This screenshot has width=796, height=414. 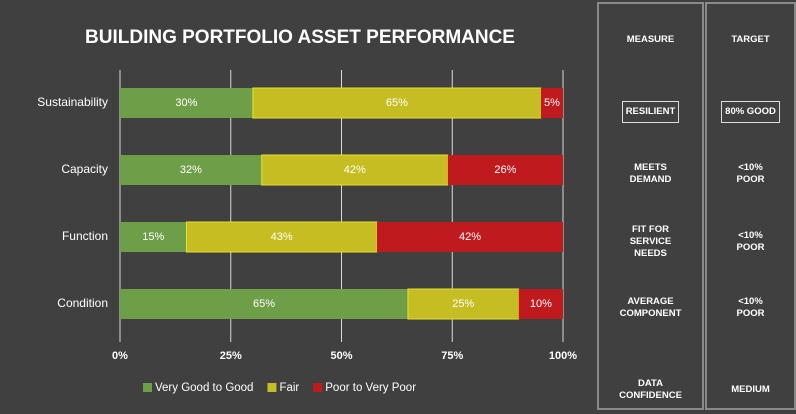 I want to click on table-cell: MEASURE, so click(x=650, y=40).